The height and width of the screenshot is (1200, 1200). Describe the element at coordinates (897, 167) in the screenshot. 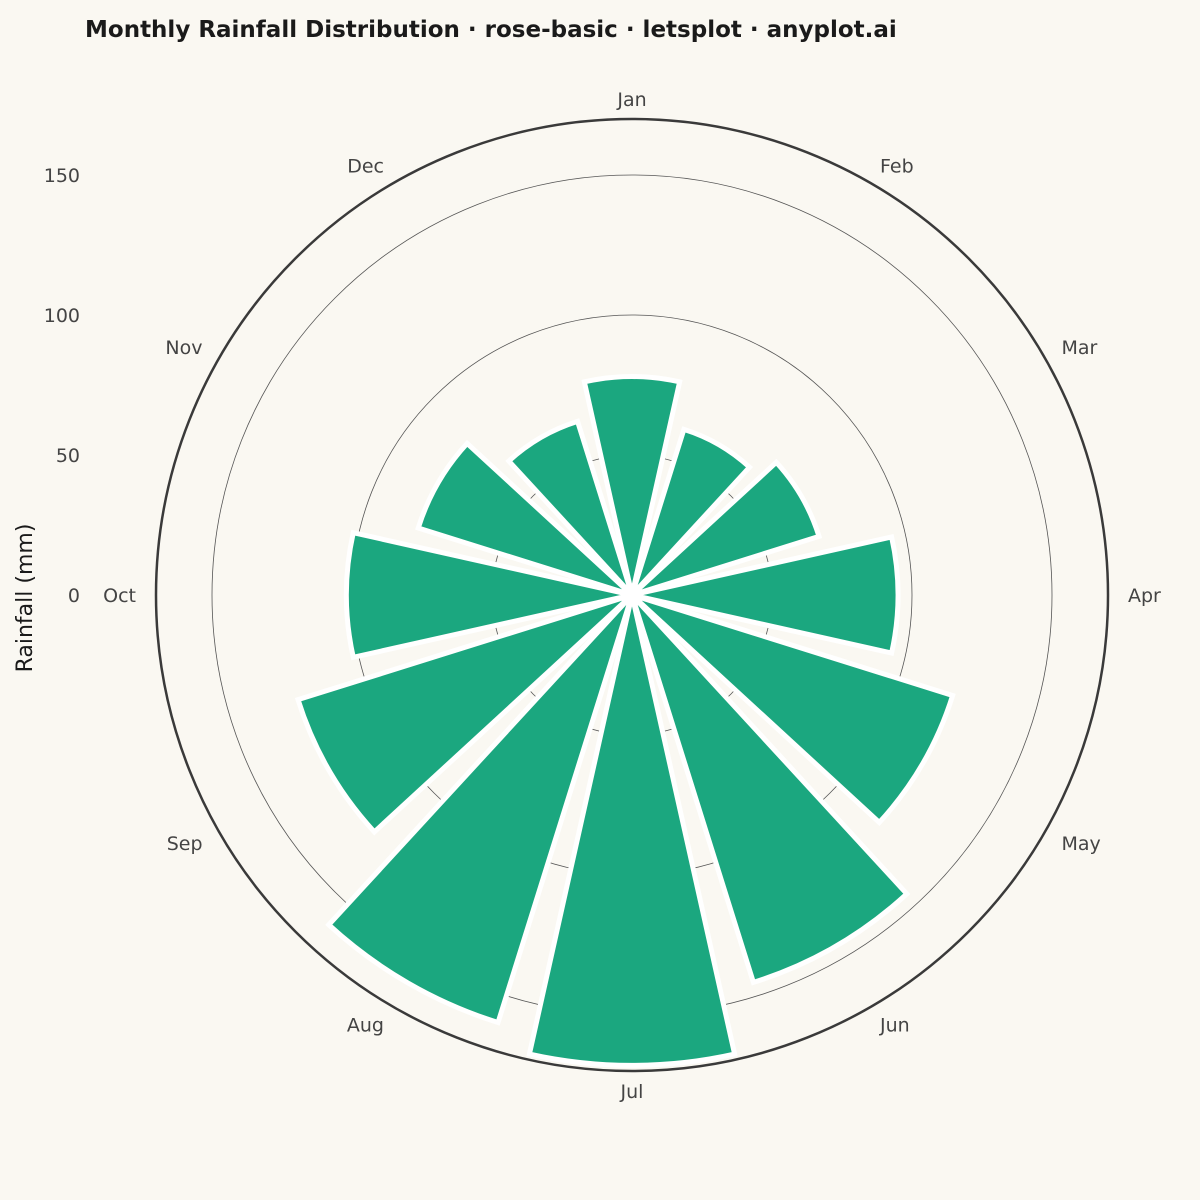

I see `month-label-feb: Feb` at that location.